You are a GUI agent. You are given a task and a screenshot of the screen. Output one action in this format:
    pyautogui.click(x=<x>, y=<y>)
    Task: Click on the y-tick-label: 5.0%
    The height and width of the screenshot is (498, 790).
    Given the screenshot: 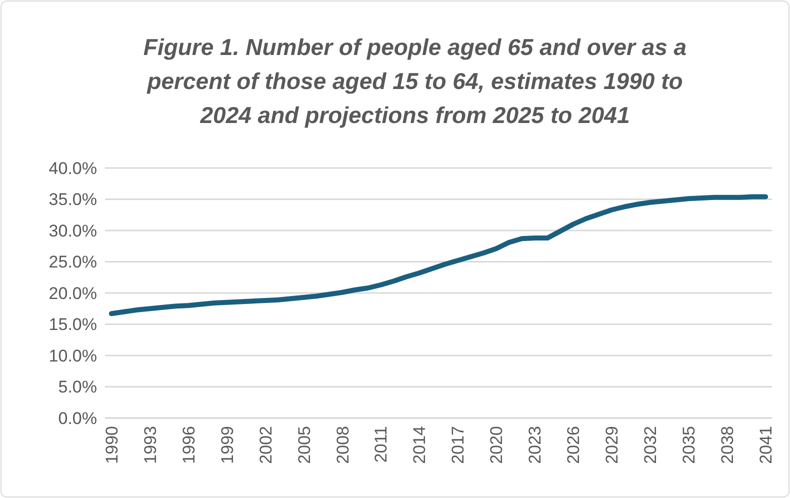 What is the action you would take?
    pyautogui.click(x=77, y=387)
    